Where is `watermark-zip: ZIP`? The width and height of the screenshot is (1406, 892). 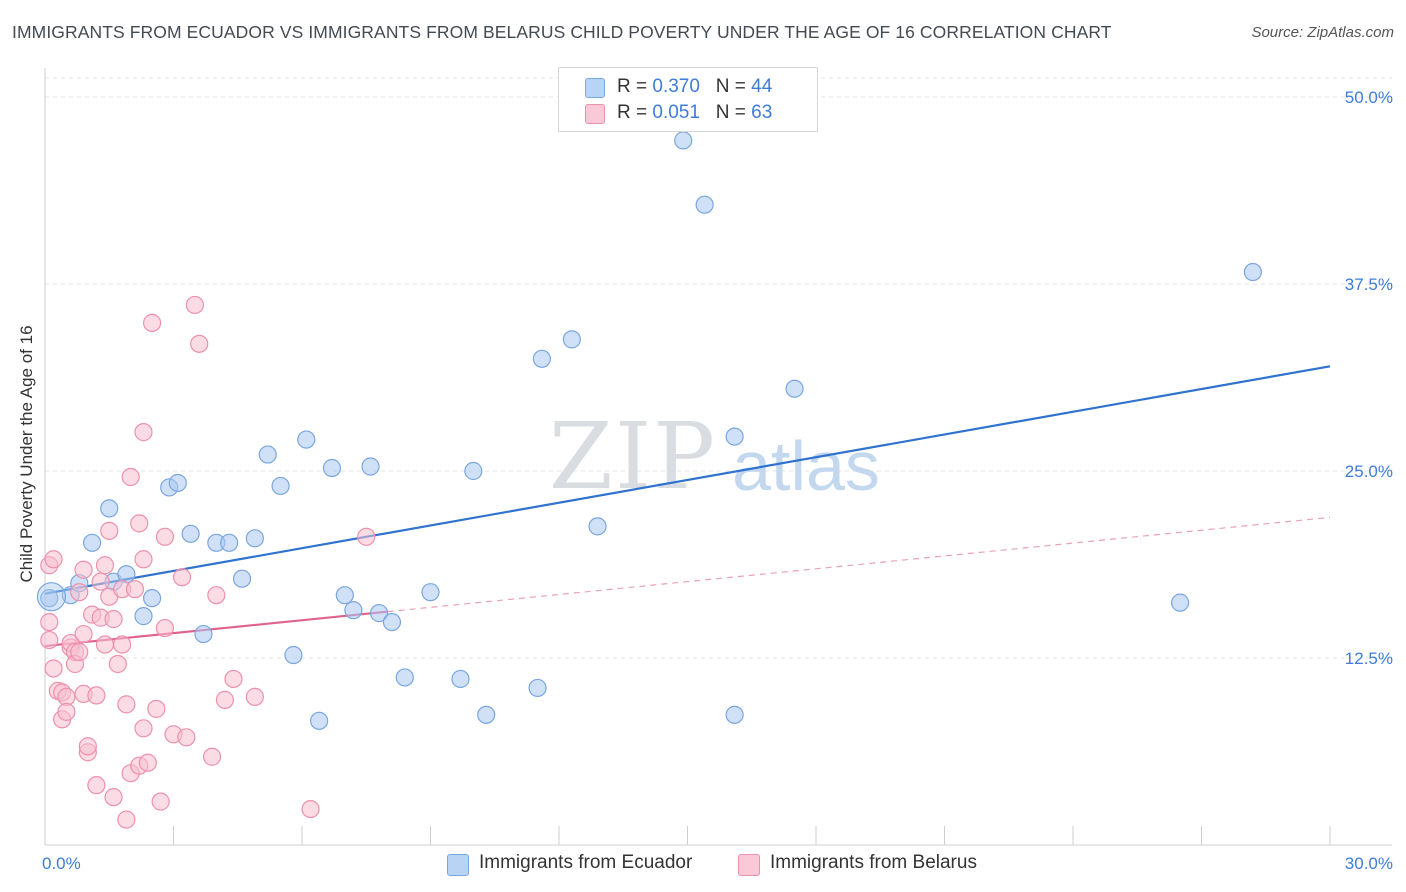 watermark-zip: ZIP is located at coordinates (633, 456).